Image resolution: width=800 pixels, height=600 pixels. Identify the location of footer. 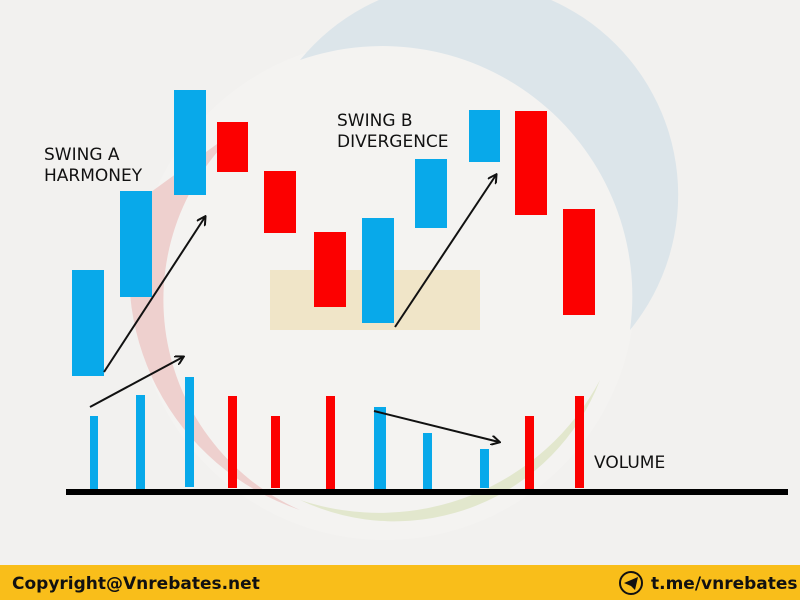
(400, 582).